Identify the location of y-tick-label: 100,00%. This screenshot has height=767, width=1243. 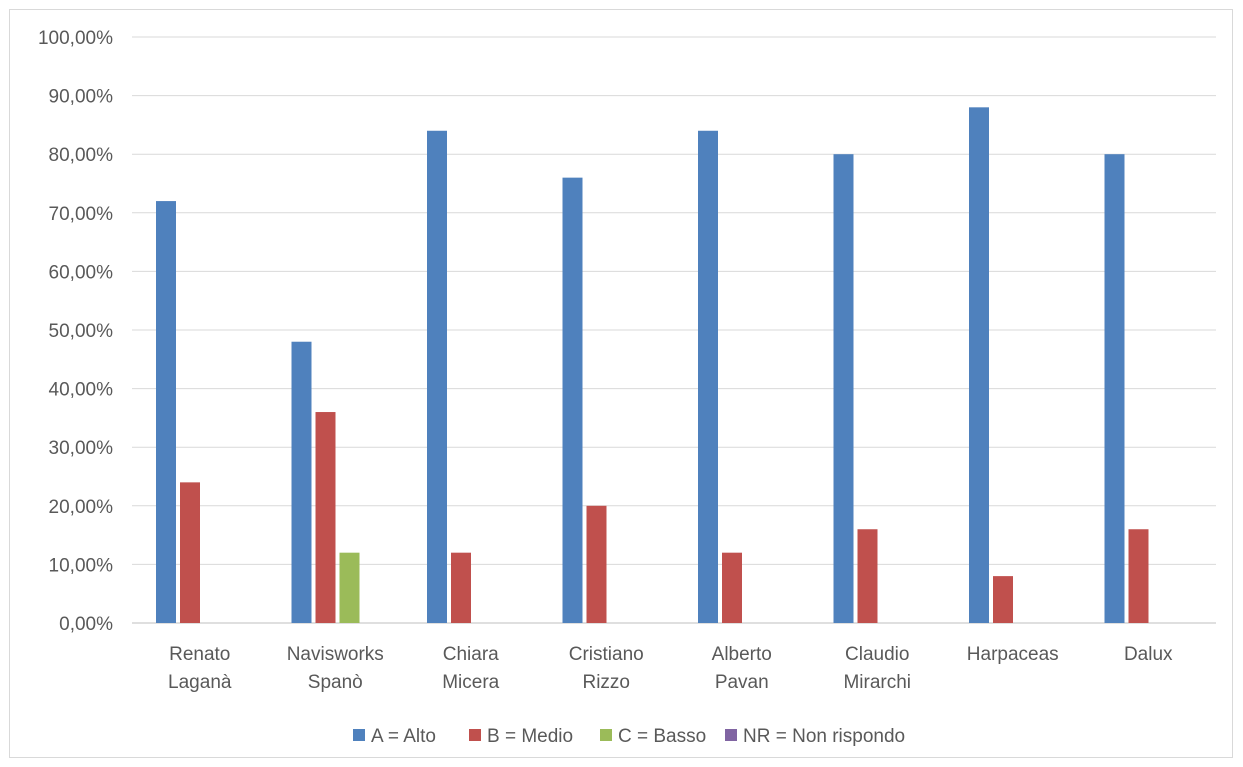
(75, 38).